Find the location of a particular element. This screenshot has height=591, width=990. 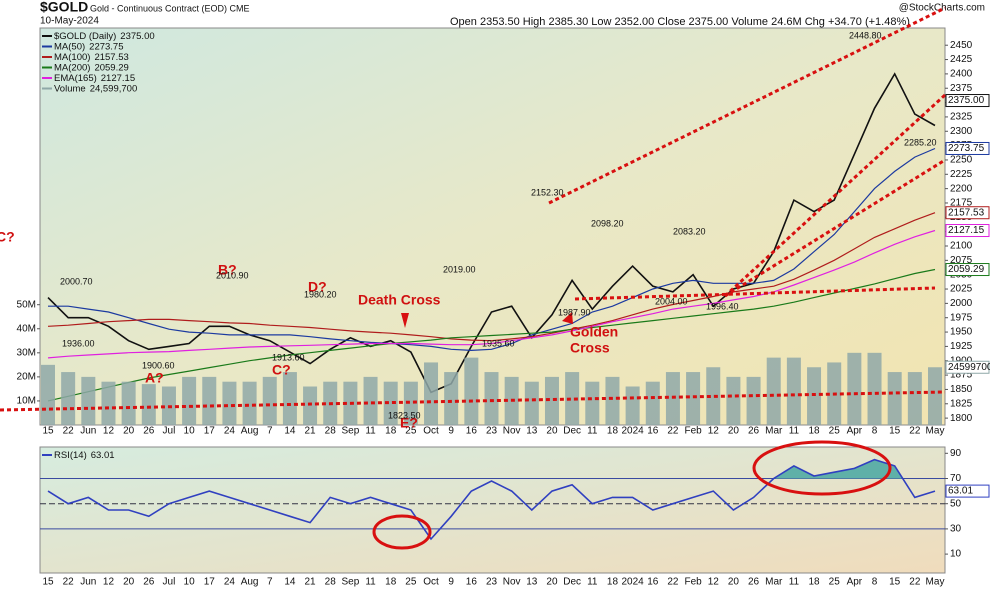

legend-name: Volume is located at coordinates (70, 88).